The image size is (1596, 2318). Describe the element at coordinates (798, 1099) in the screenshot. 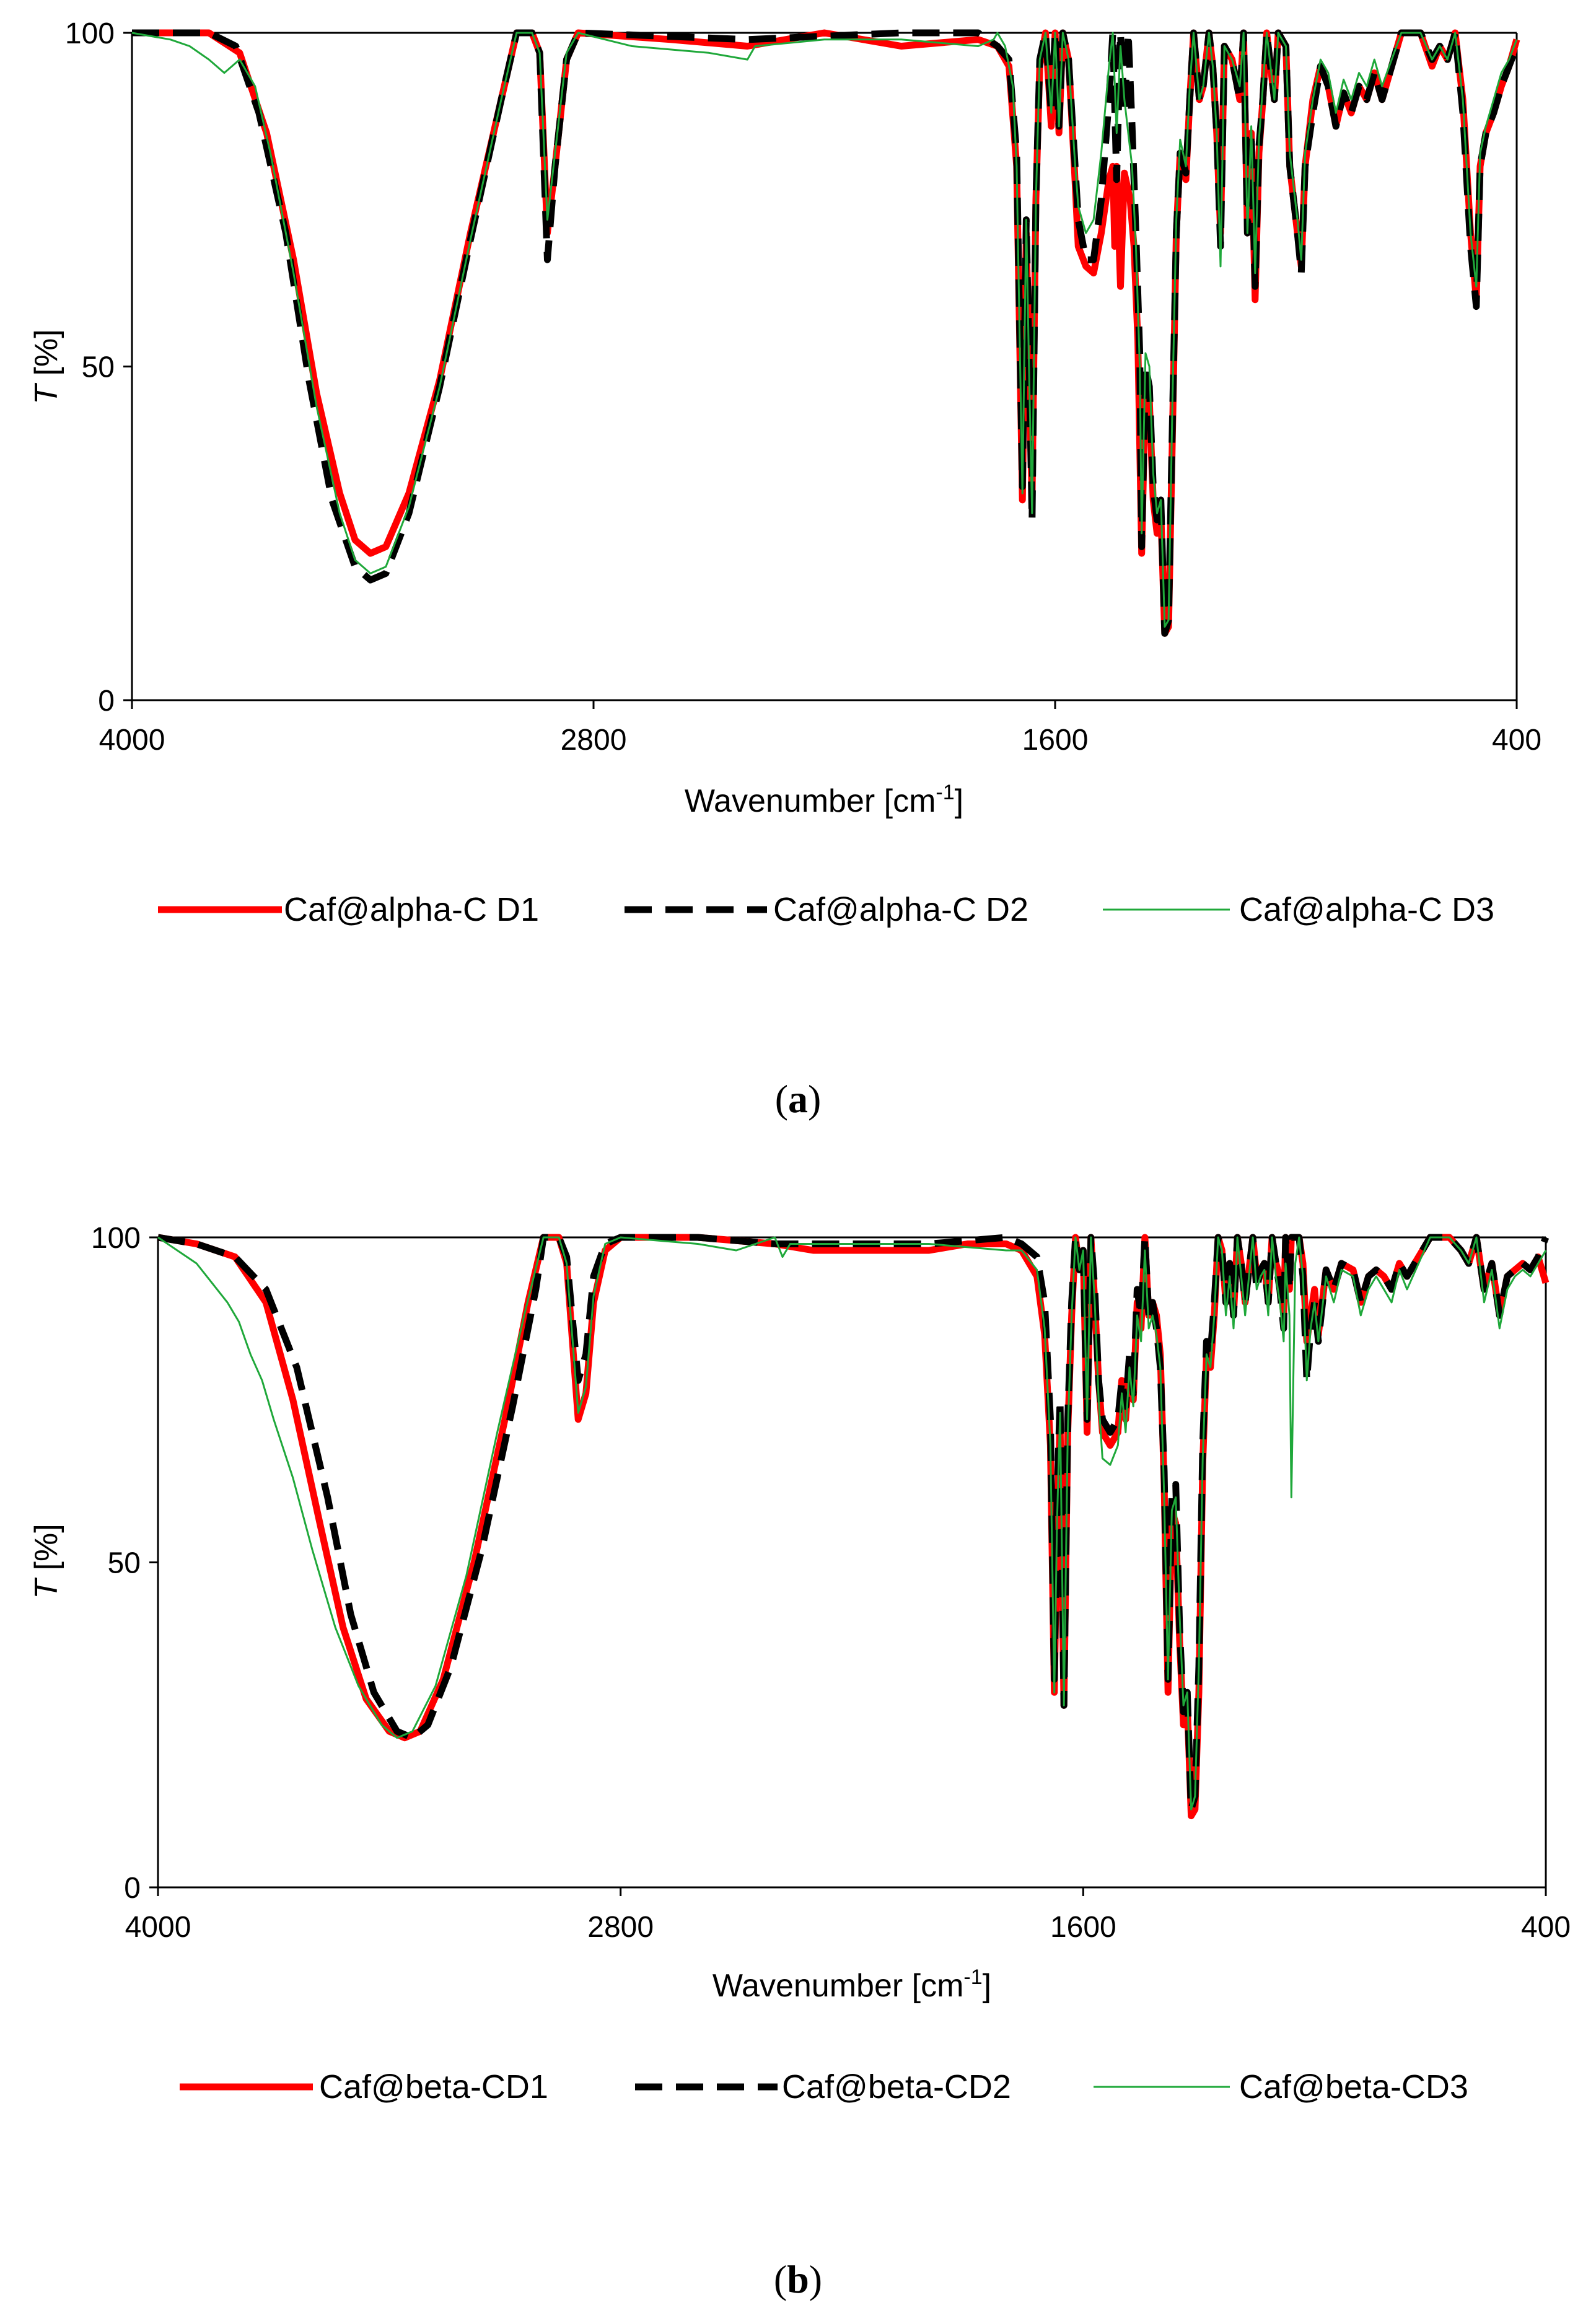

I see `panel-caption: (a)` at that location.